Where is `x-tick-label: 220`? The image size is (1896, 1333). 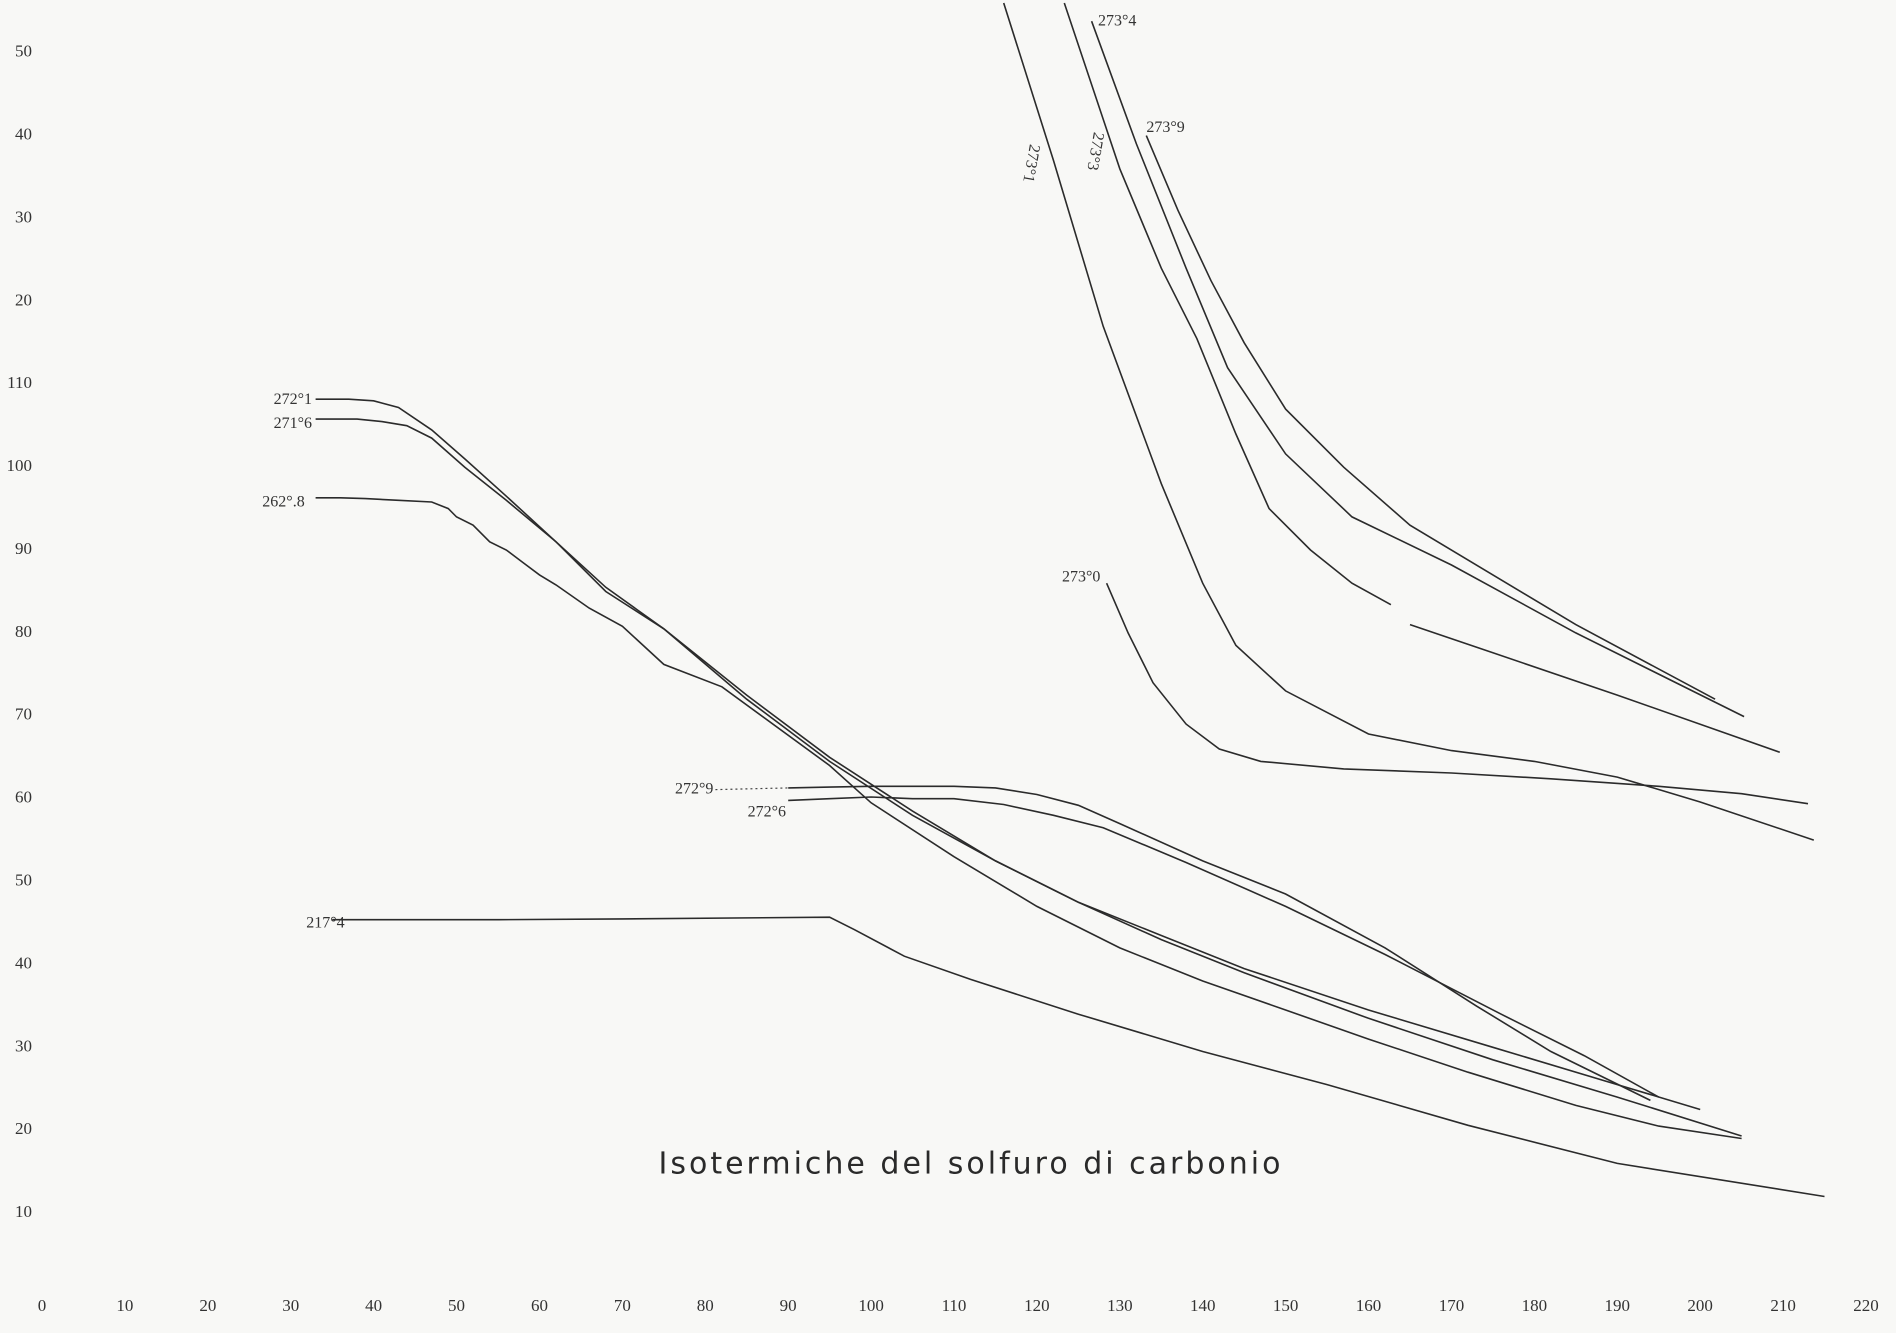 x-tick-label: 220 is located at coordinates (1866, 1305).